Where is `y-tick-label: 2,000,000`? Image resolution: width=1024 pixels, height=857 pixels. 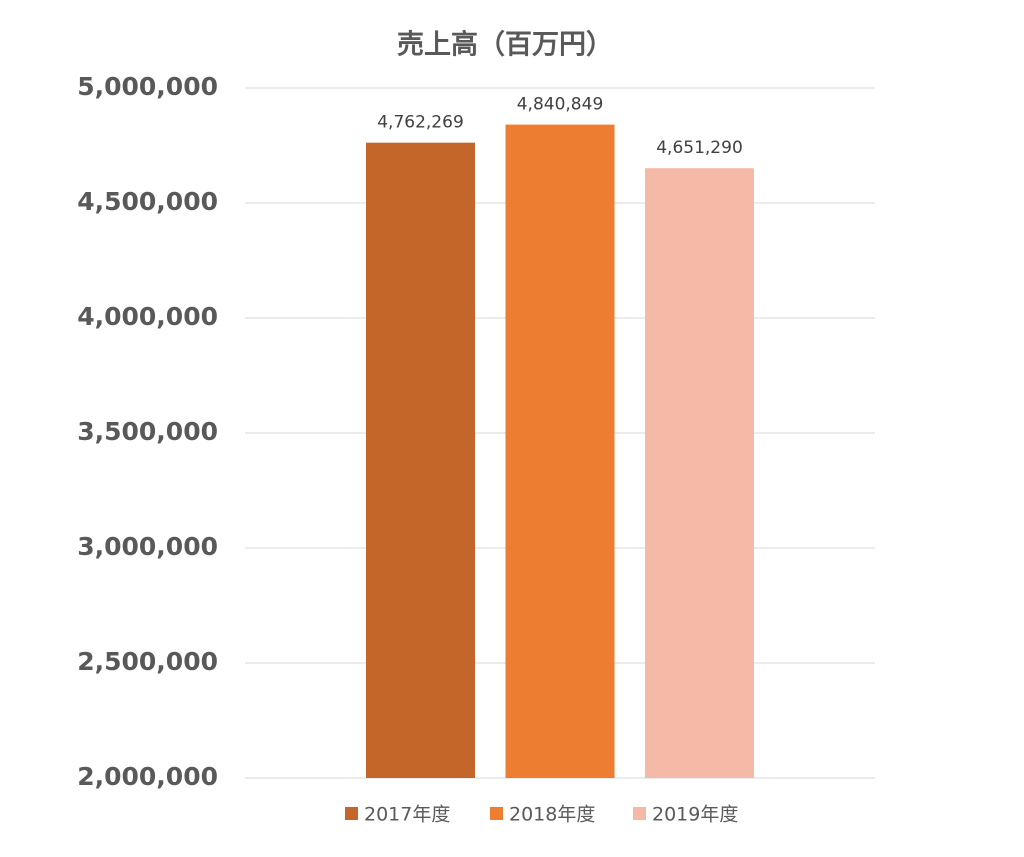 y-tick-label: 2,000,000 is located at coordinates (147, 776).